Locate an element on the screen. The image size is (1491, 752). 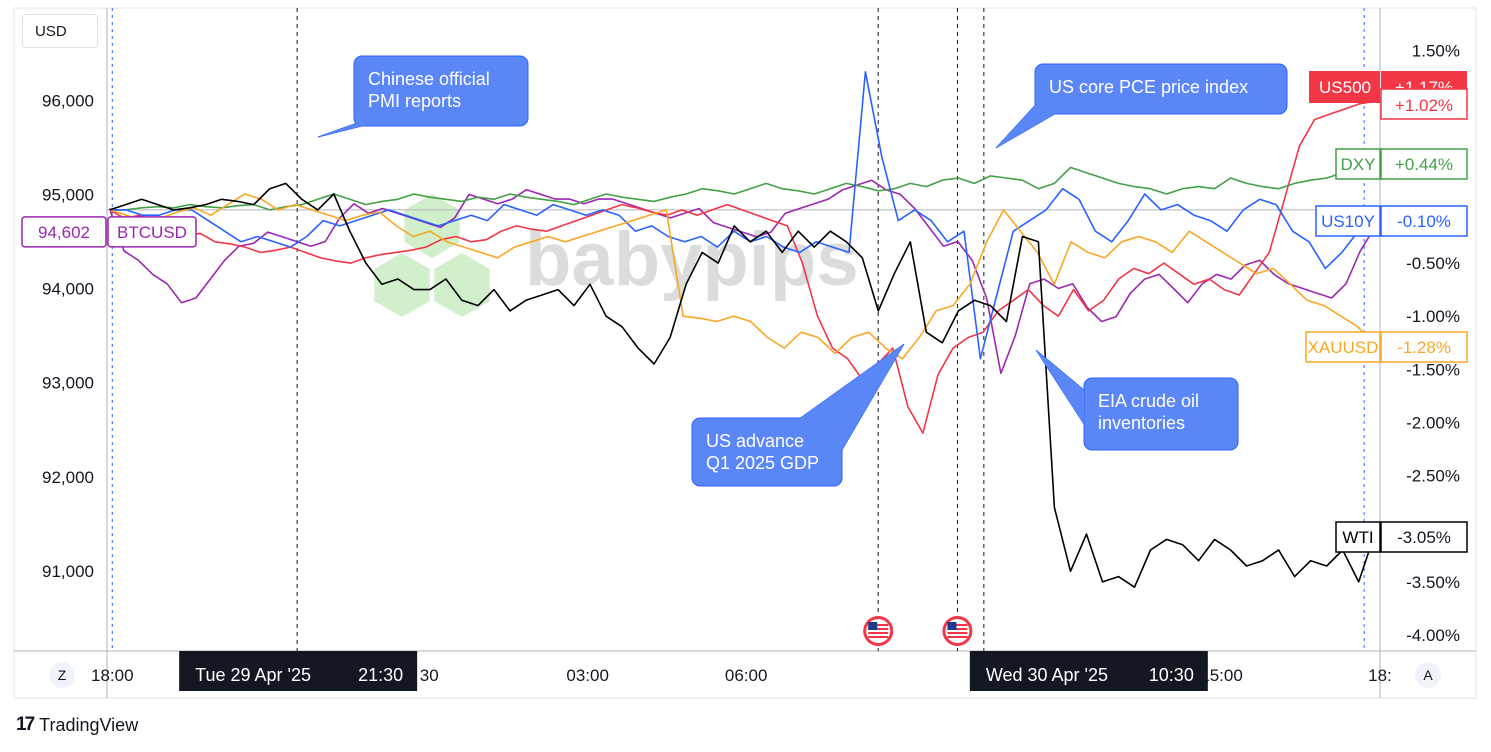
left-axis-tick: 93,000 is located at coordinates (68, 383).